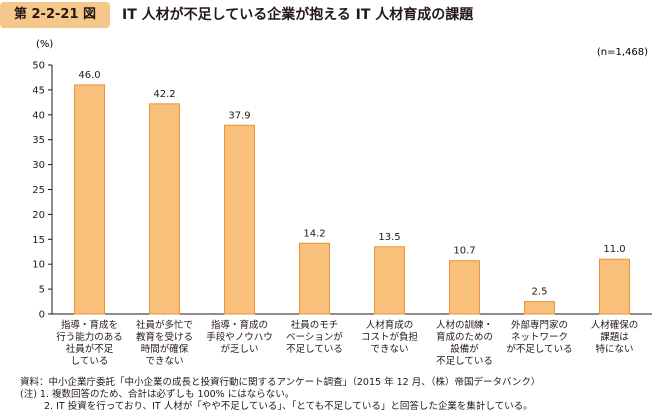 This screenshot has height=413, width=661. What do you see at coordinates (165, 349) in the screenshot?
I see `x-tick-label-line: 時間が確保` at bounding box center [165, 349].